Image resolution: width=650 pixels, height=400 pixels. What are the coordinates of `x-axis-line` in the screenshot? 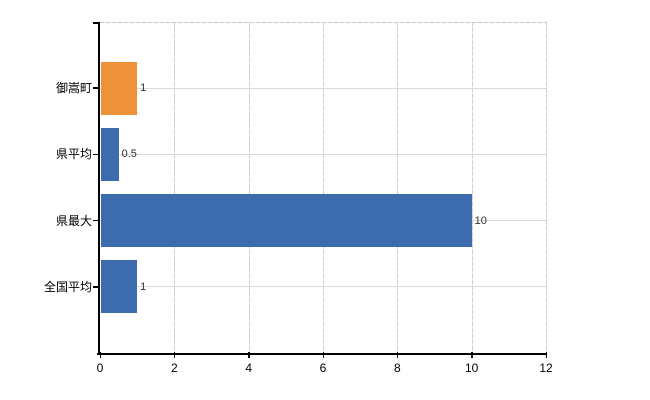 It's located at (322, 354).